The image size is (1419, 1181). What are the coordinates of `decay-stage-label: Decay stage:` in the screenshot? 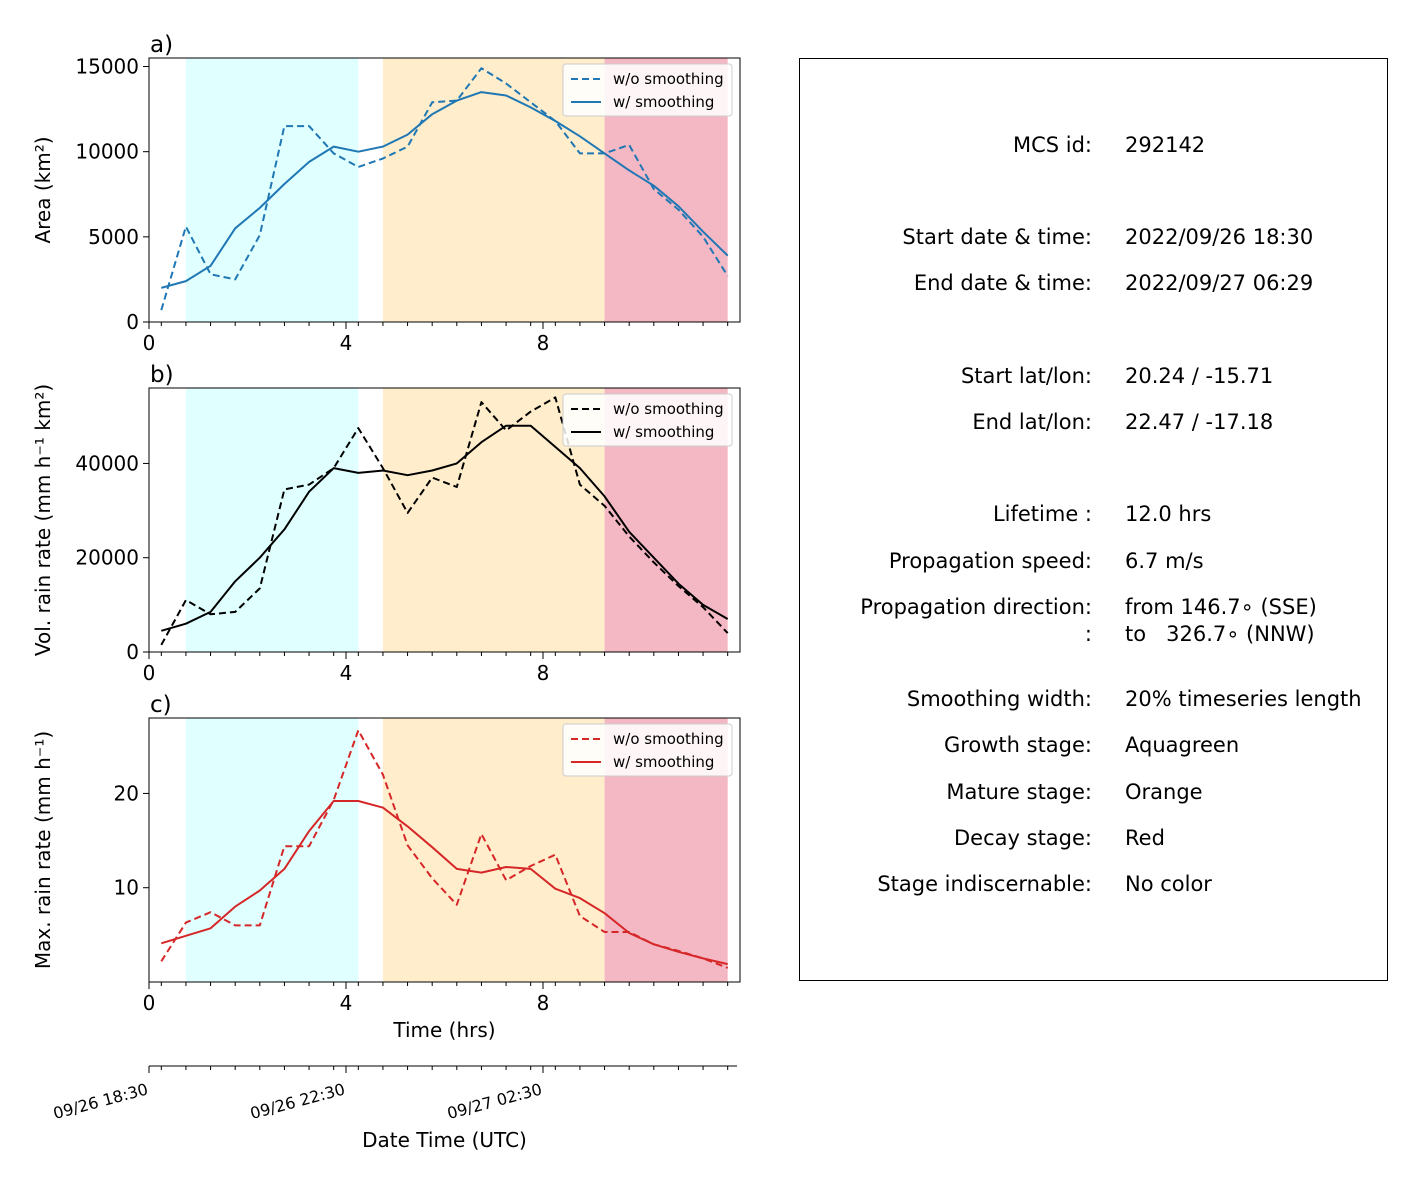 It's located at (1023, 838).